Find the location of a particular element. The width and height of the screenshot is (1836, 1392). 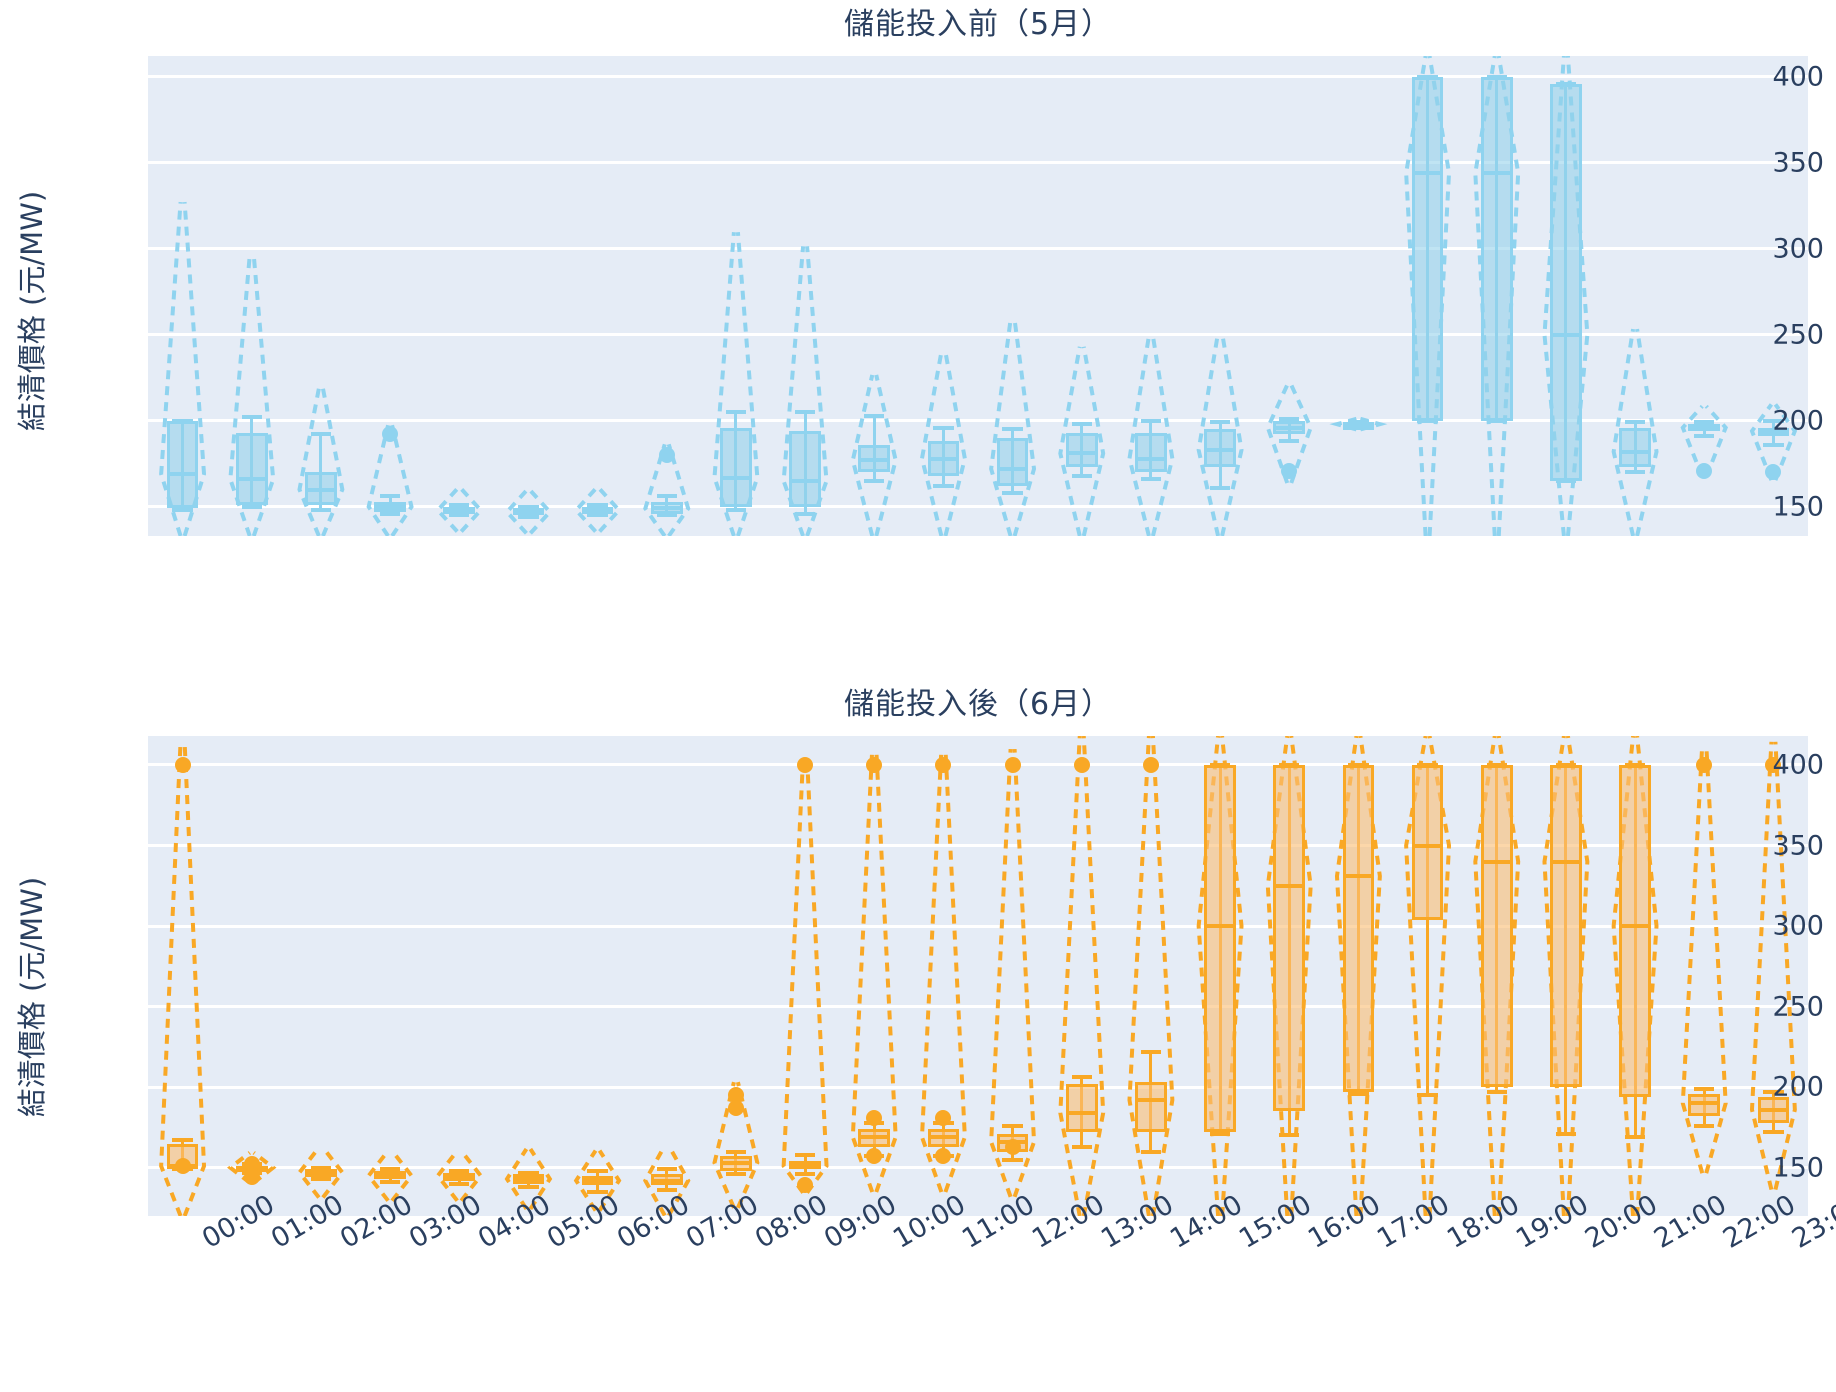

x-tick-label: 08:00 is located at coordinates (791, 1222).